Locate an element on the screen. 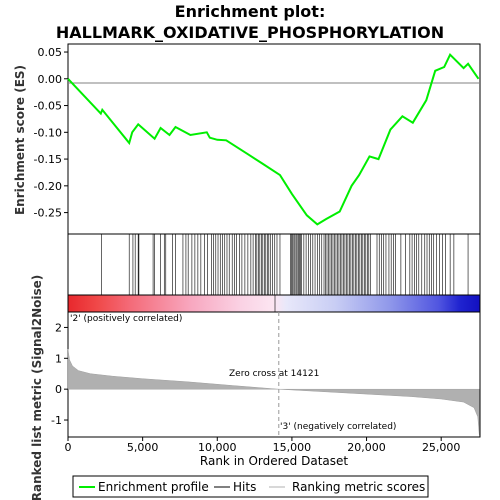 The image size is (500, 500). x-tick-label: 15,000 is located at coordinates (292, 447).